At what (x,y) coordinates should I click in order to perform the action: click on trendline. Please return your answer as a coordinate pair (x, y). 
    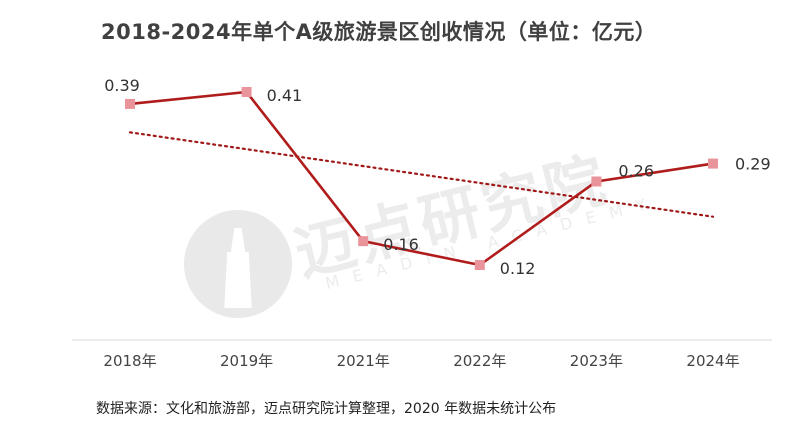
    Looking at the image, I should click on (421, 174).